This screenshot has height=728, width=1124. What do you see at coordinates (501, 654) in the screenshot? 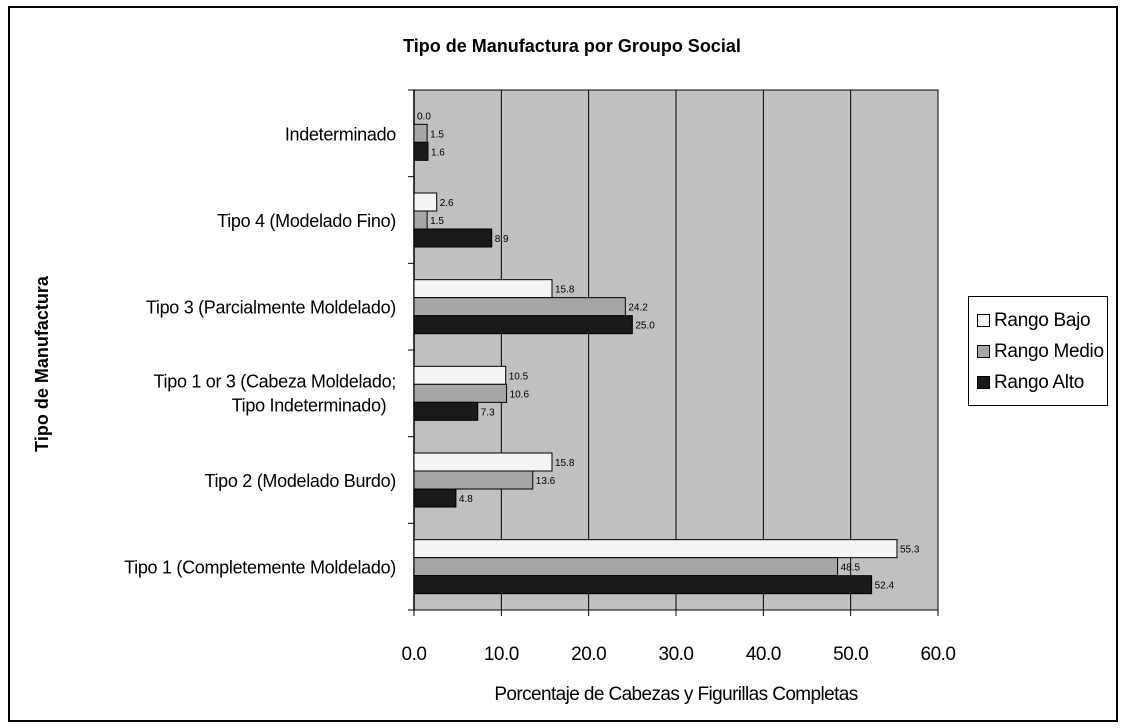
I see `x-tick-label: 10.0` at bounding box center [501, 654].